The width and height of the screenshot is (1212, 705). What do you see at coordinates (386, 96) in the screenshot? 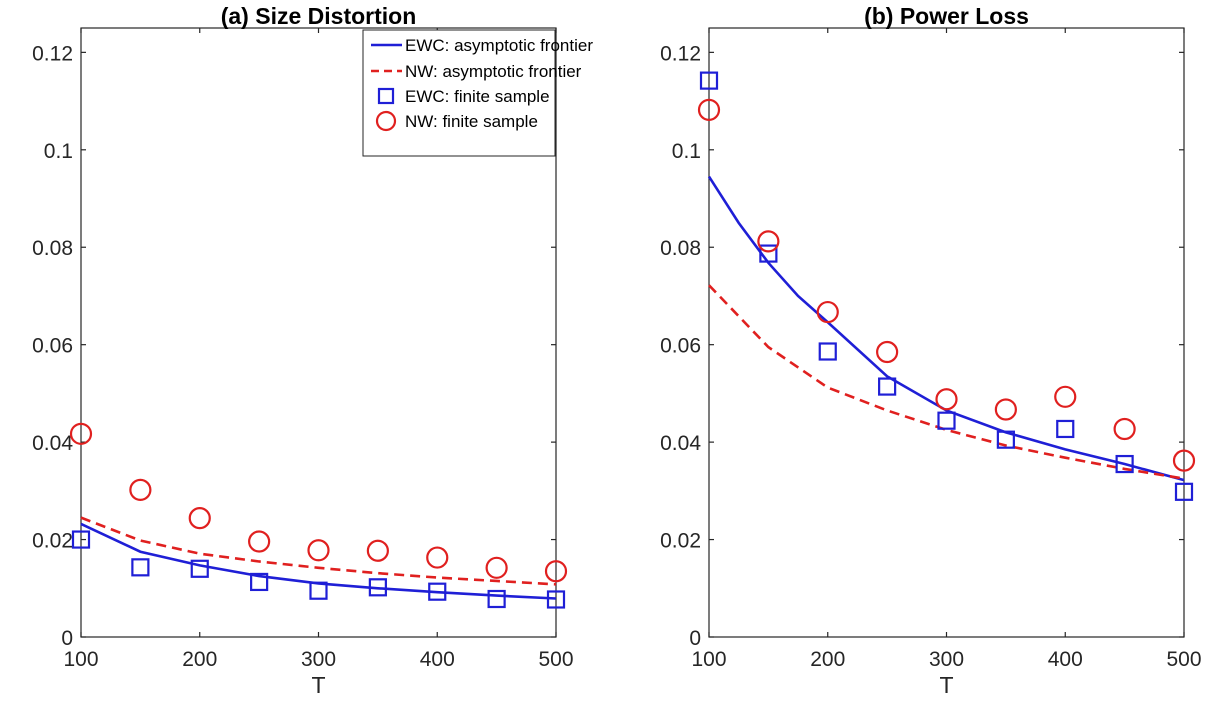
I see `legend-swatch-ewc-finite` at bounding box center [386, 96].